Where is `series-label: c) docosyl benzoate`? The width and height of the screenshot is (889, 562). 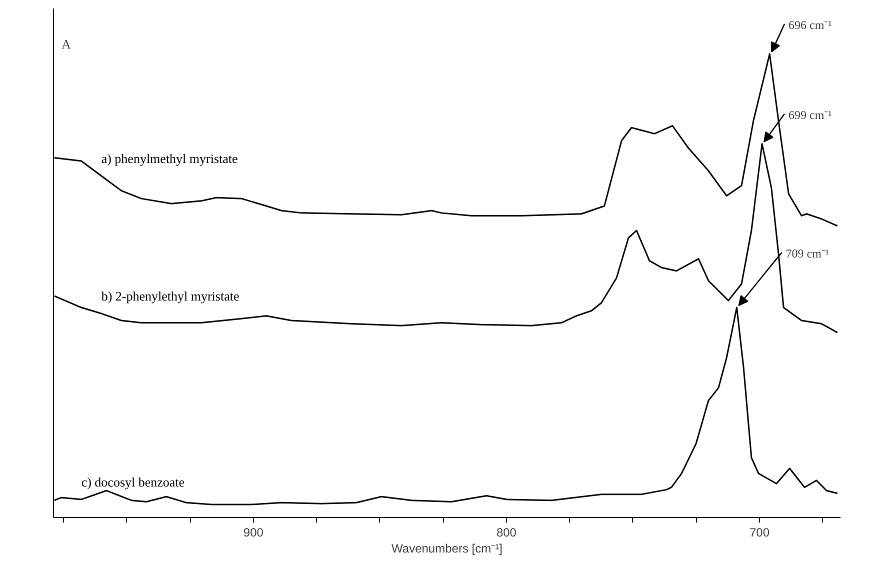
series-label: c) docosyl benzoate is located at coordinates (133, 482).